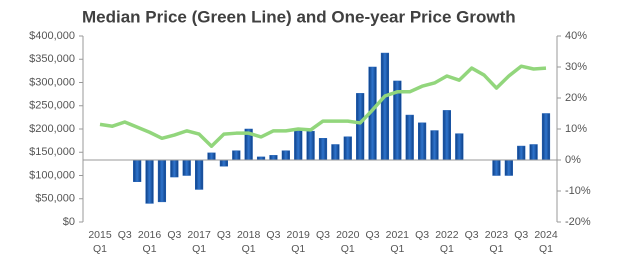 The width and height of the screenshot is (624, 261). Describe the element at coordinates (52, 152) in the screenshot. I see `y-tick-label: $150,000` at that location.